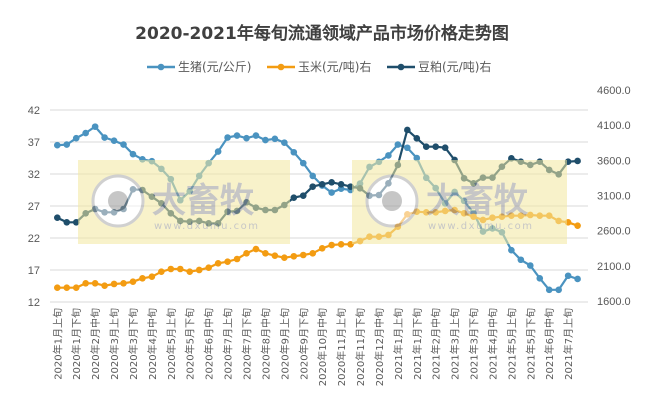 This screenshot has width=645, height=403. I want to click on x-tick-label: 2021年2月中旬, so click(436, 344).